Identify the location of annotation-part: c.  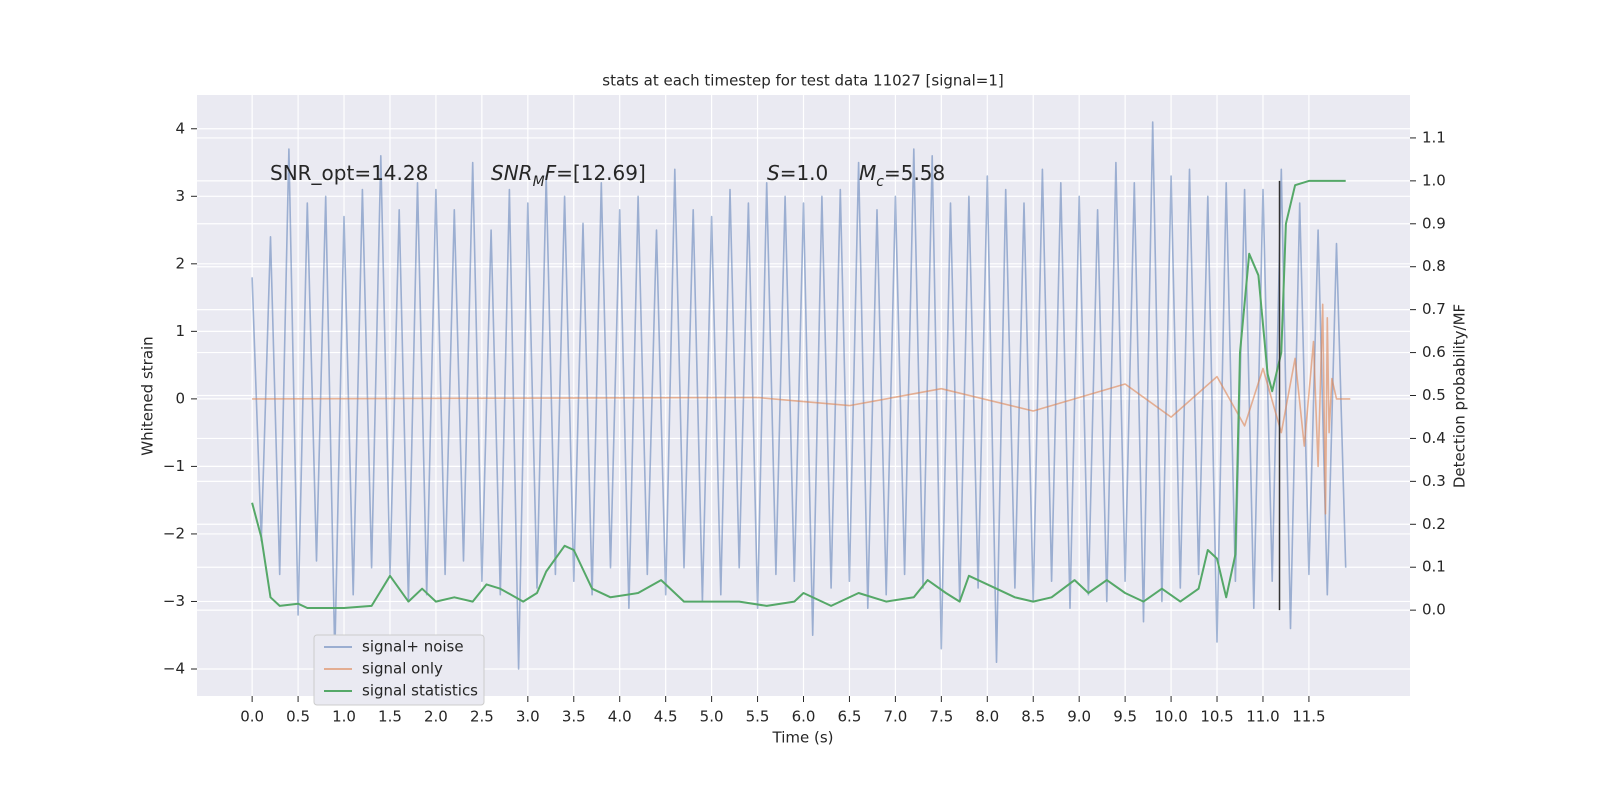
(880, 182).